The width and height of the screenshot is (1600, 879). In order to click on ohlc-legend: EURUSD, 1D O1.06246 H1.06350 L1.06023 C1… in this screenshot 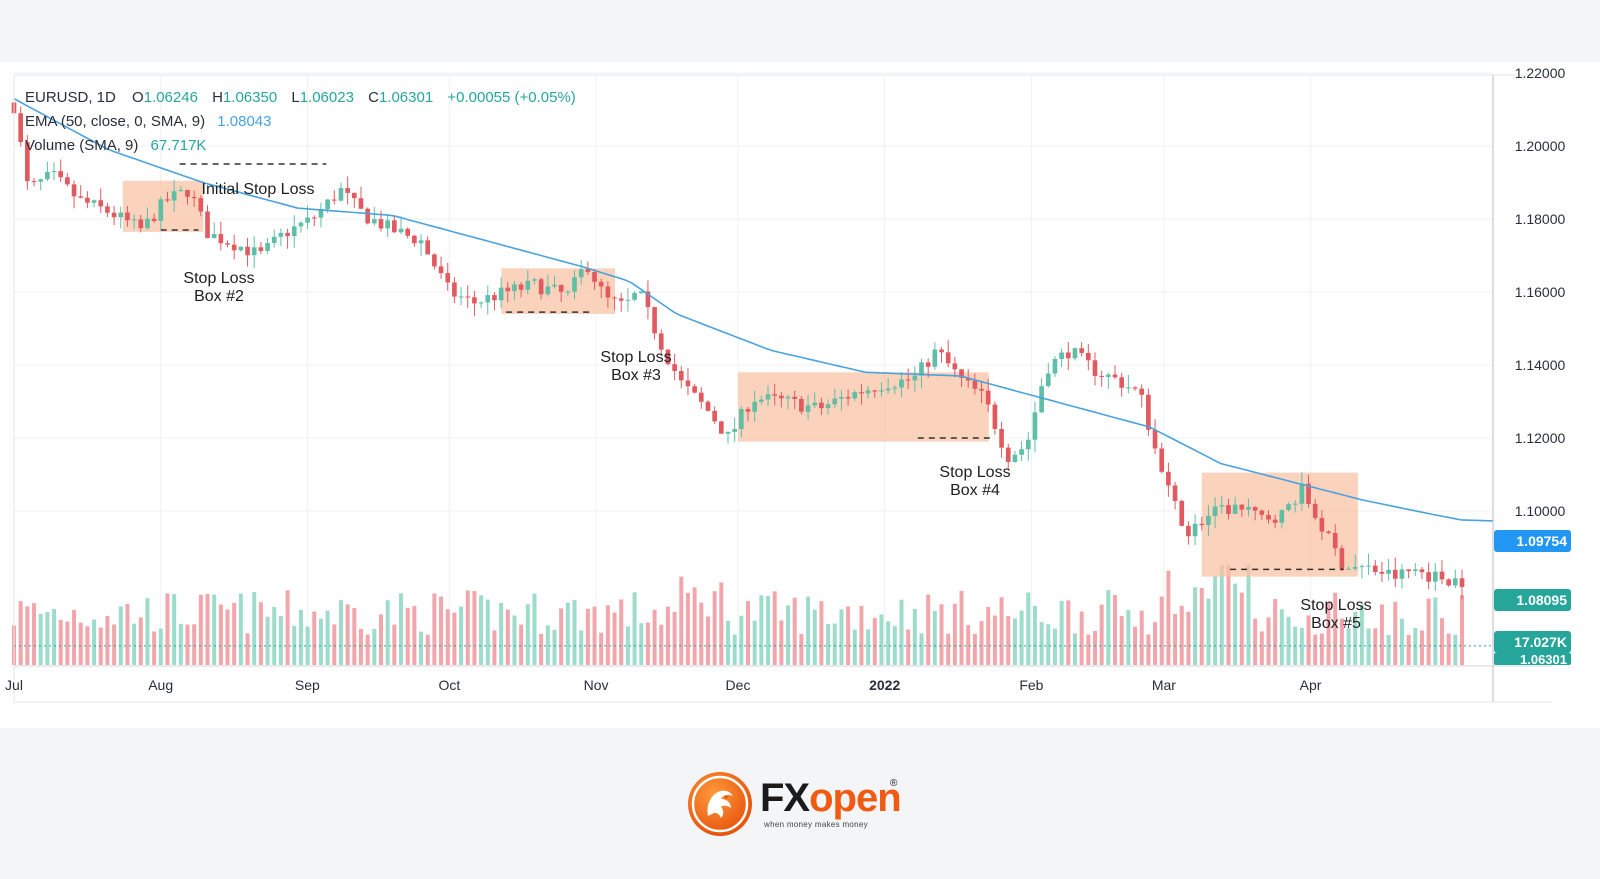, I will do `click(300, 97)`.